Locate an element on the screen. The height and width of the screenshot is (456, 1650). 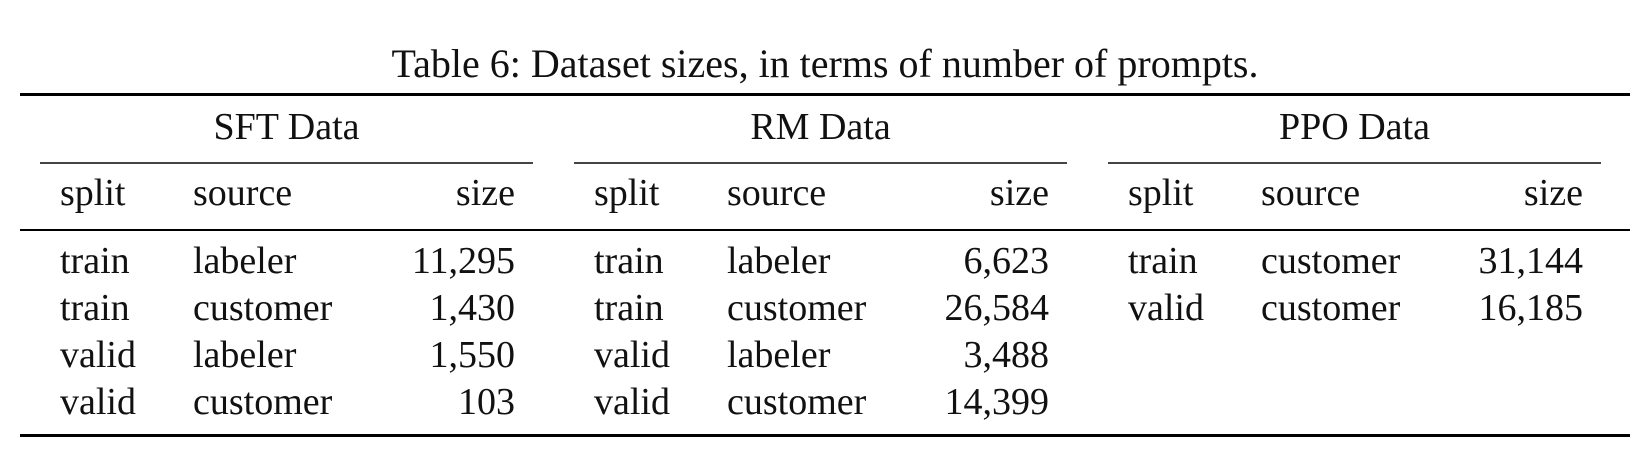
cell-size: 103 is located at coordinates (486, 402).